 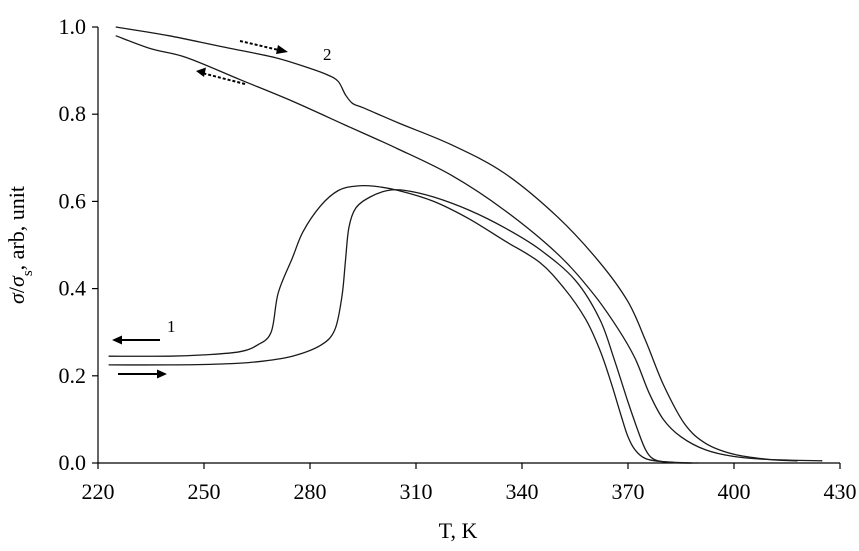 I want to click on y-tick-label: 1.0, so click(x=73, y=26).